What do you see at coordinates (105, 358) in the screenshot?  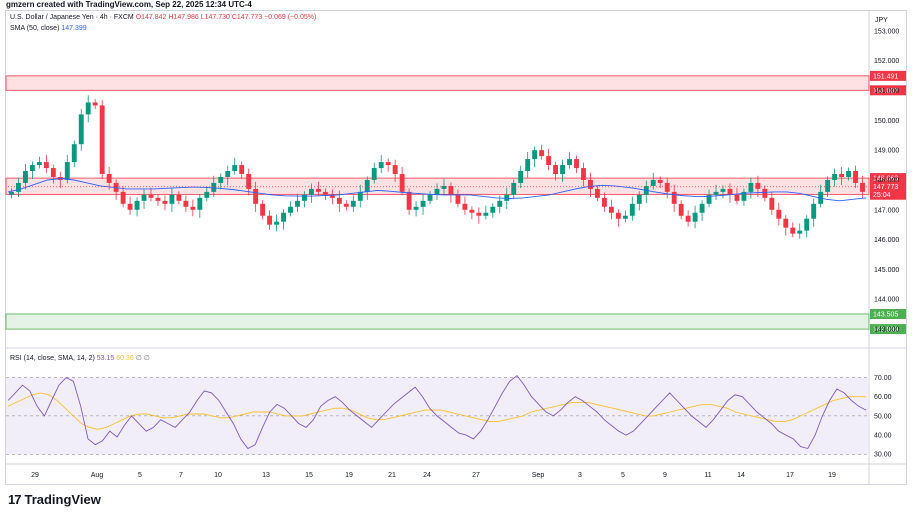 I see `rsi-value: 53.15` at bounding box center [105, 358].